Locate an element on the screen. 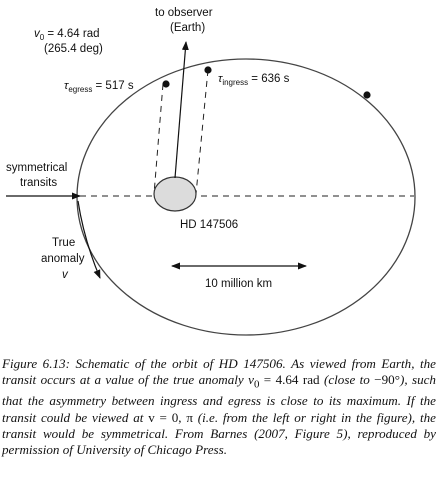 This screenshot has height=499, width=439. true-anomaly-symbol: v is located at coordinates (65, 275).